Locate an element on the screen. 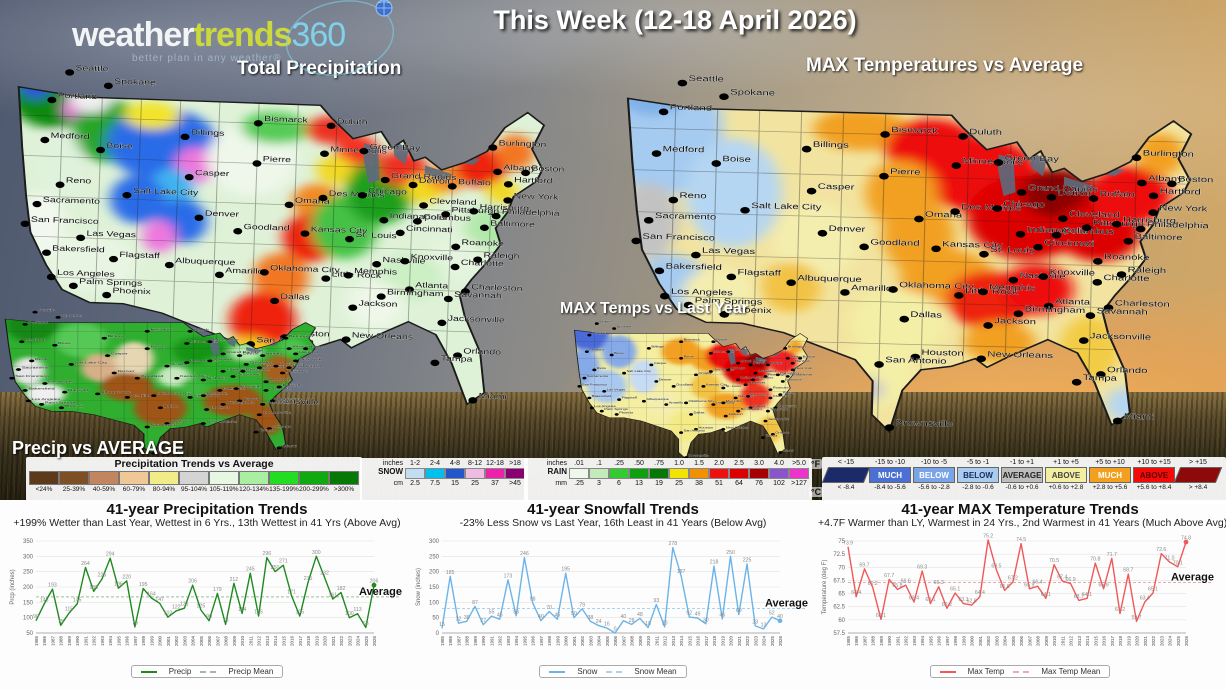 The width and height of the screenshot is (1226, 690). x-tick-label: 2001 is located at coordinates (980, 641).